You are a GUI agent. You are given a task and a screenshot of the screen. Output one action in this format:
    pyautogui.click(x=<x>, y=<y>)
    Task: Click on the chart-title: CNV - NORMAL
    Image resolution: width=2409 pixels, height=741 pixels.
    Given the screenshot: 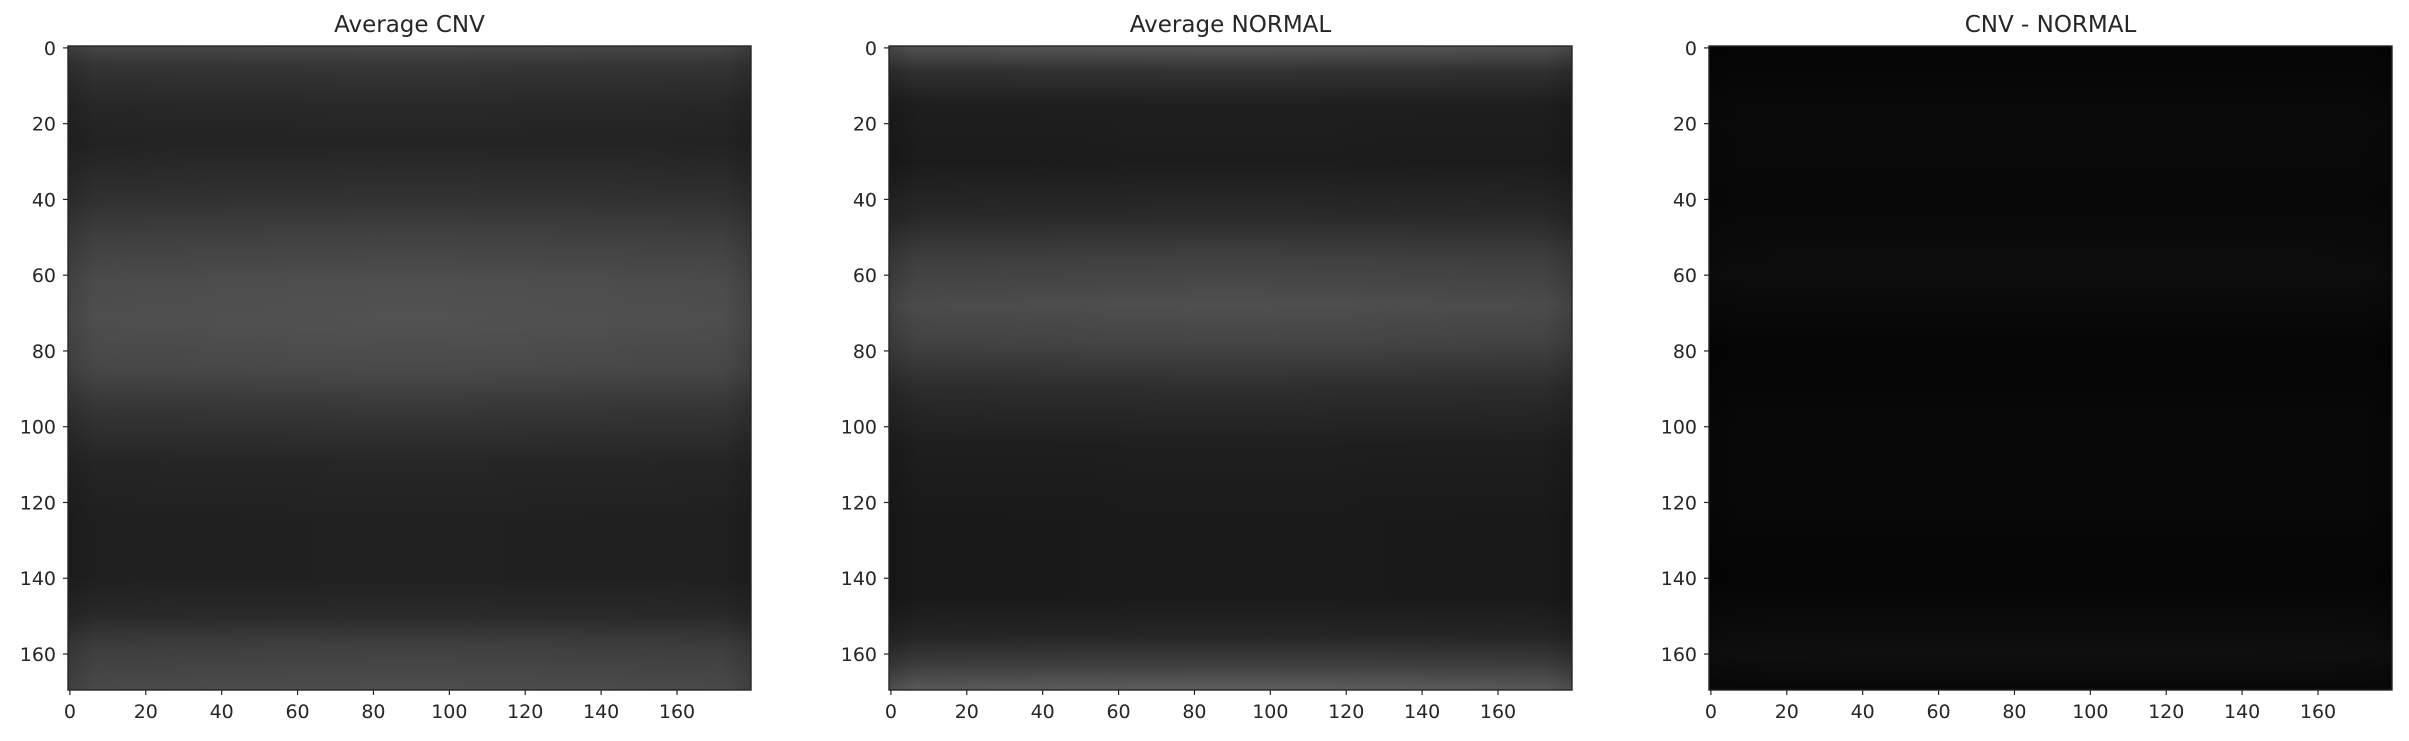 What is the action you would take?
    pyautogui.click(x=2051, y=25)
    